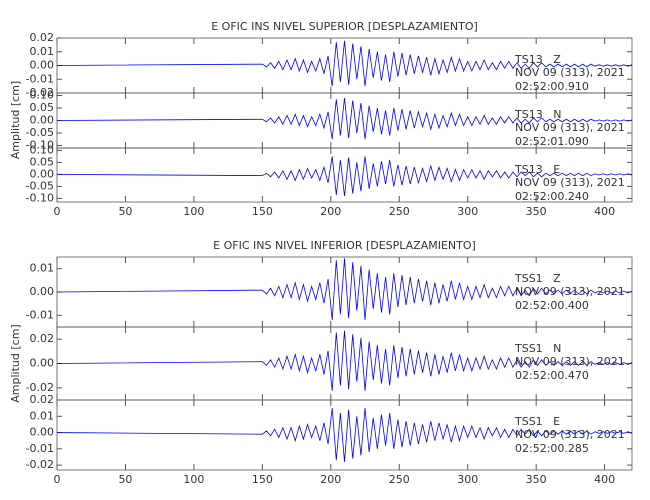 The width and height of the screenshot is (650, 500). Describe the element at coordinates (552, 448) in the screenshot. I see `time-label: 02:52:00.285` at that location.